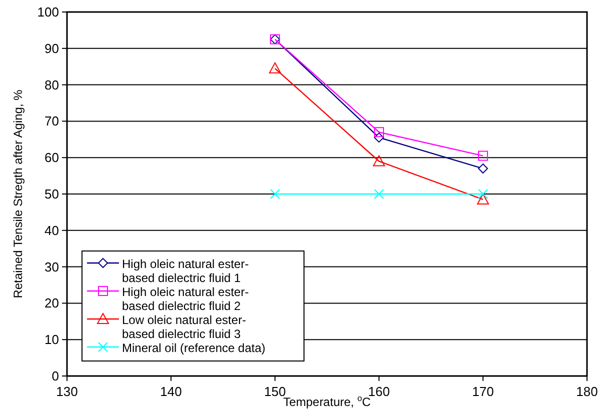  What do you see at coordinates (51, 158) in the screenshot?
I see `y-tick-label: 60` at bounding box center [51, 158].